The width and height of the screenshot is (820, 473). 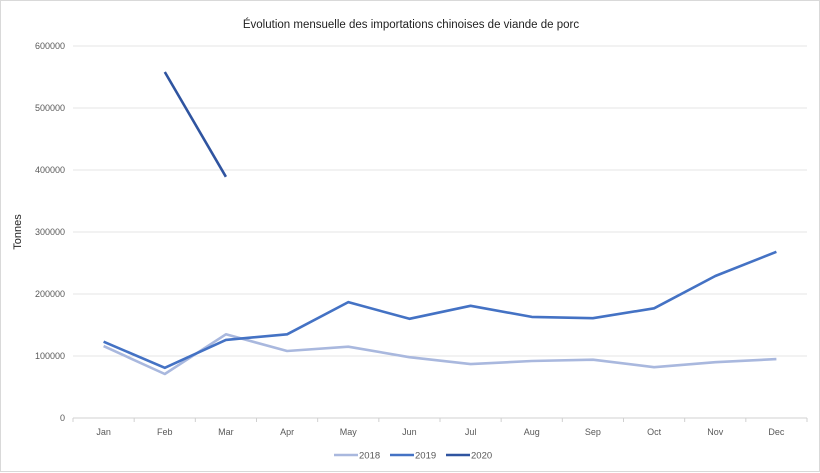 What do you see at coordinates (50, 294) in the screenshot?
I see `y-tick-label: 200000` at bounding box center [50, 294].